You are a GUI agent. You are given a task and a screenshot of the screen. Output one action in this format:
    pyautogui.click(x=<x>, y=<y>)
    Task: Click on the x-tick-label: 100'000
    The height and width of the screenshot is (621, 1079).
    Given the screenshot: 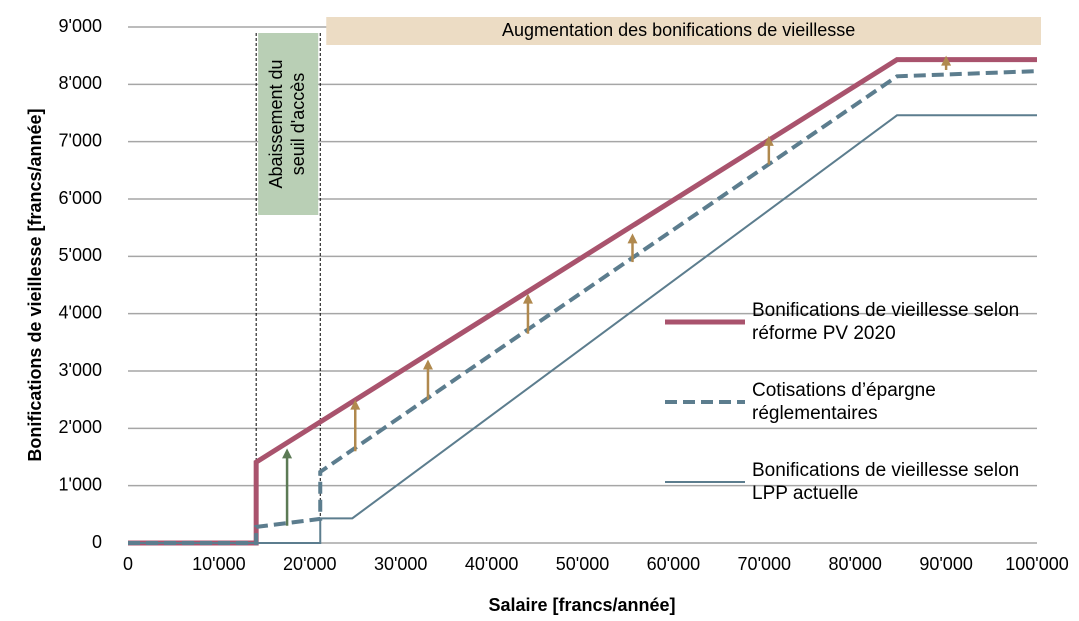 What is the action you would take?
    pyautogui.click(x=1037, y=564)
    